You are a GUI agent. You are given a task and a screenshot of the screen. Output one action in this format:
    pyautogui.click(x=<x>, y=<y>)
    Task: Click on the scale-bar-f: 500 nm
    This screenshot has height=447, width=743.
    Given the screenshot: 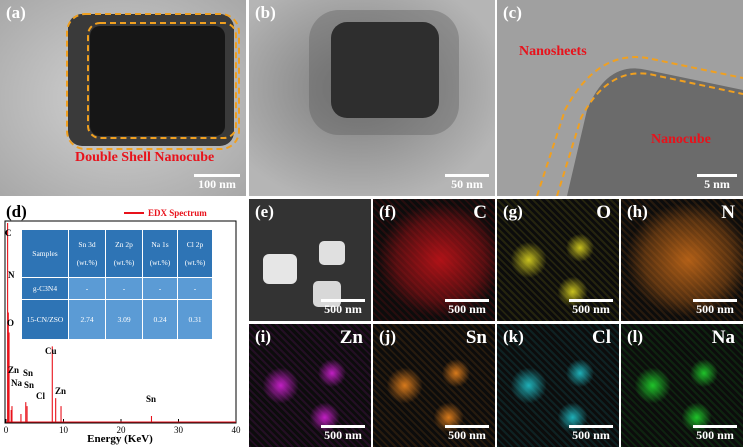 What is the action you would take?
    pyautogui.click(x=467, y=308)
    